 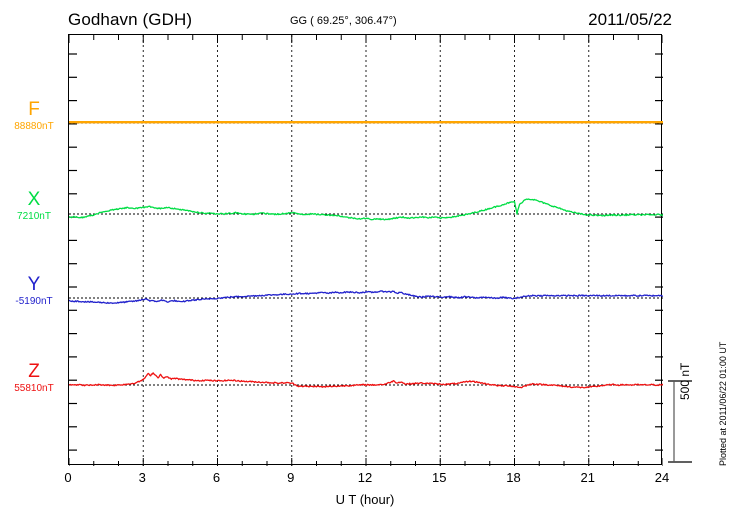 I want to click on trace-y, so click(x=366, y=297).